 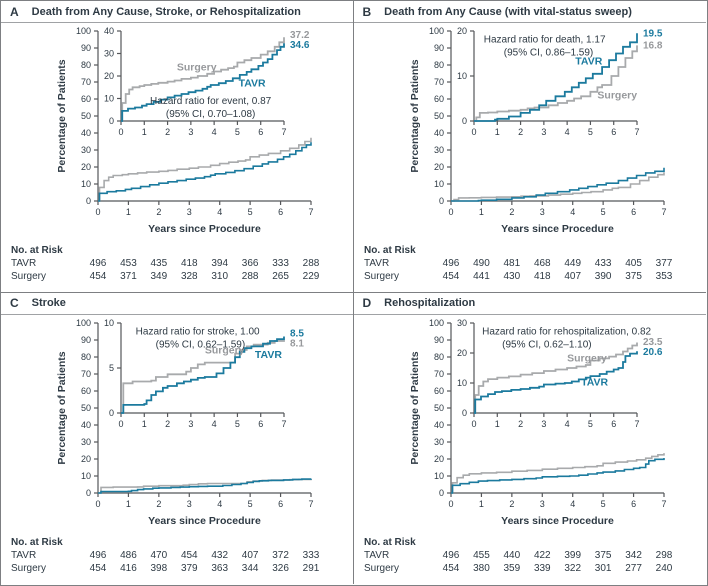 What do you see at coordinates (555, 83) in the screenshot?
I see `surgery-curve-inset` at bounding box center [555, 83].